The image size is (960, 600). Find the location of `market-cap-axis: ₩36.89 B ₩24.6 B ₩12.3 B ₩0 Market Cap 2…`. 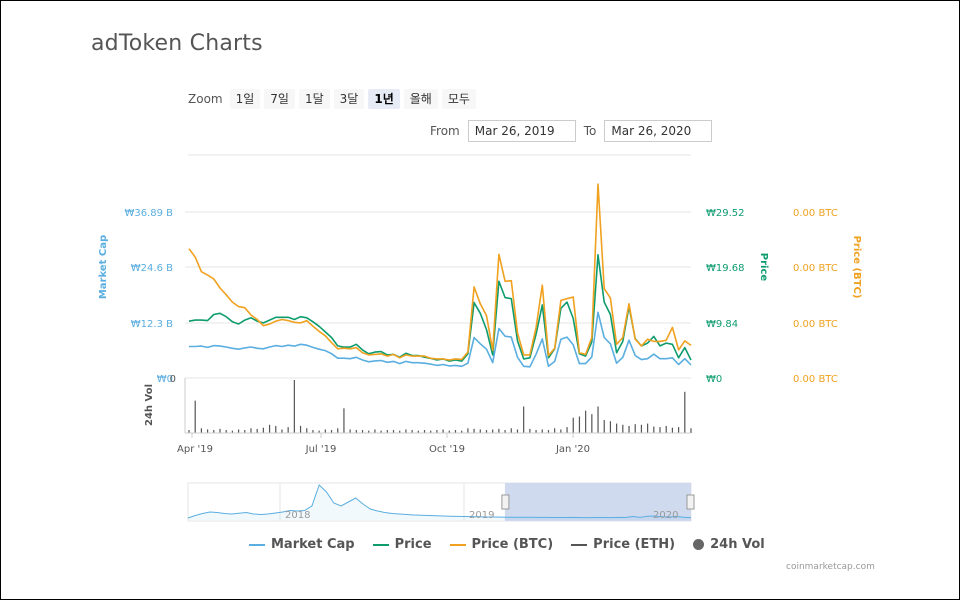

market-cap-axis: ₩36.89 B ₩24.6 B ₩12.3 B ₩0 Market Cap 2… is located at coordinates (135, 317).